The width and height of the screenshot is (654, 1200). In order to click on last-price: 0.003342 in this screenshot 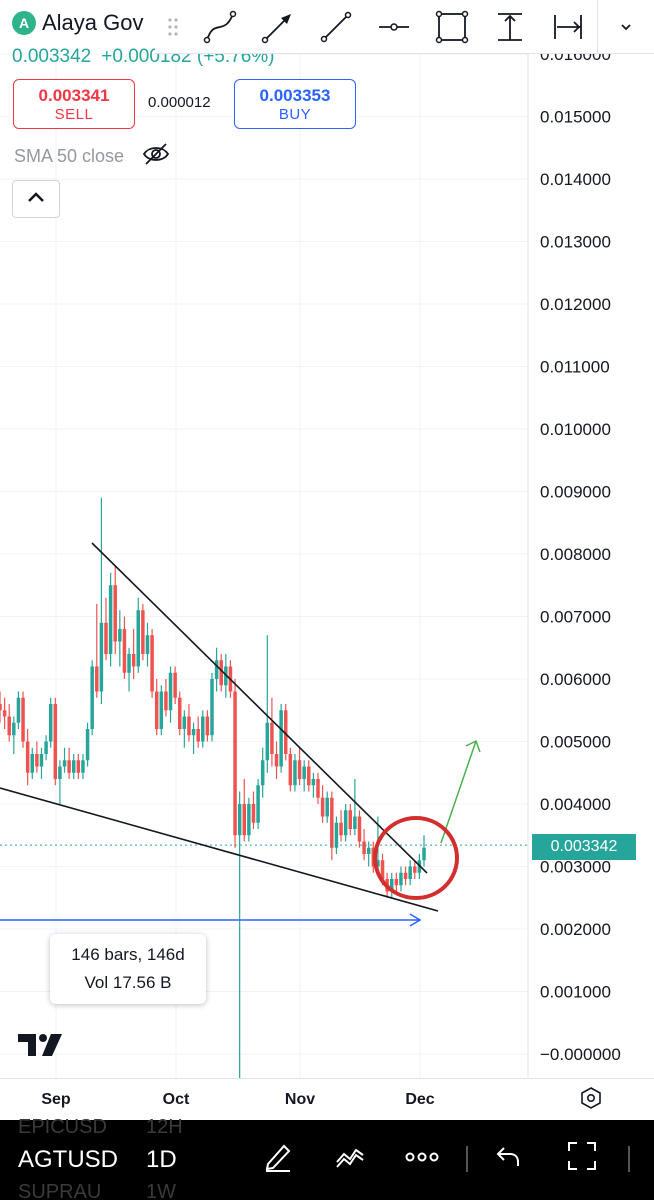, I will do `click(52, 56)`.